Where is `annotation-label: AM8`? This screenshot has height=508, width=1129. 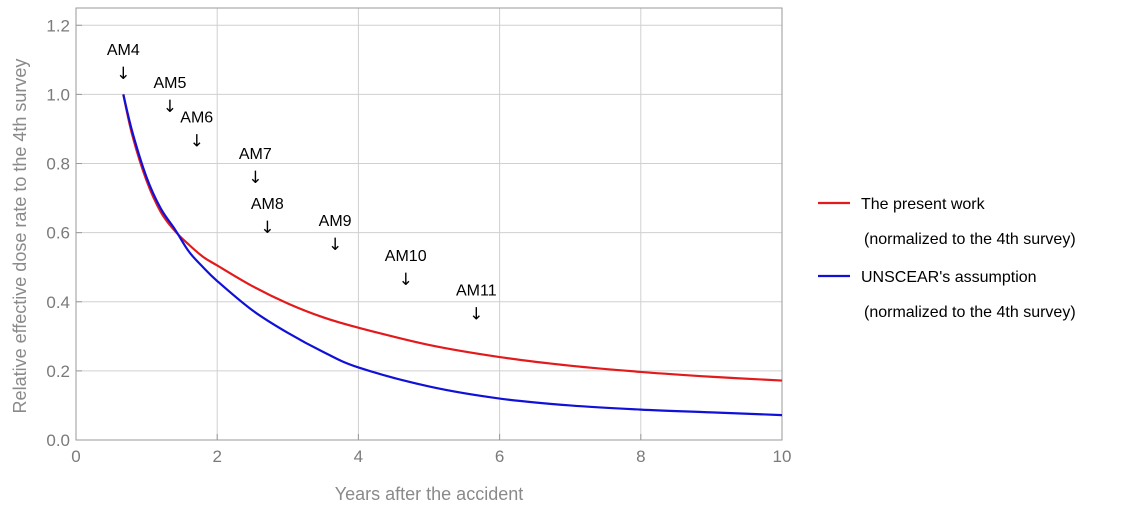 annotation-label: AM8 is located at coordinates (267, 204).